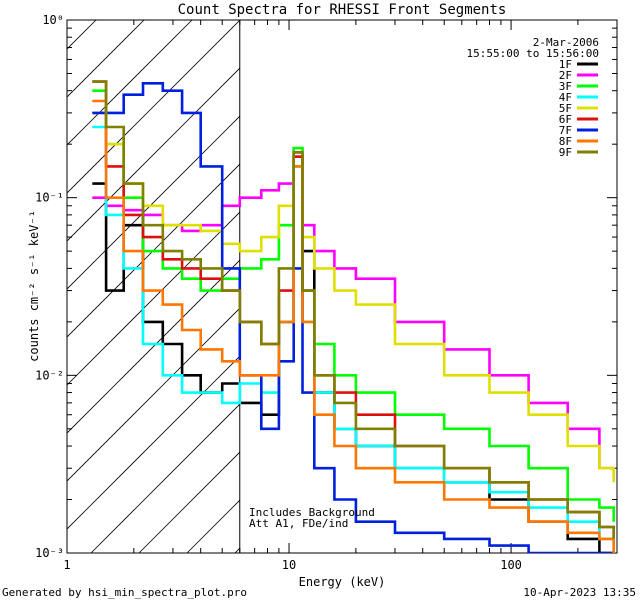  What do you see at coordinates (511, 565) in the screenshot?
I see `x-tick-label: 100` at bounding box center [511, 565].